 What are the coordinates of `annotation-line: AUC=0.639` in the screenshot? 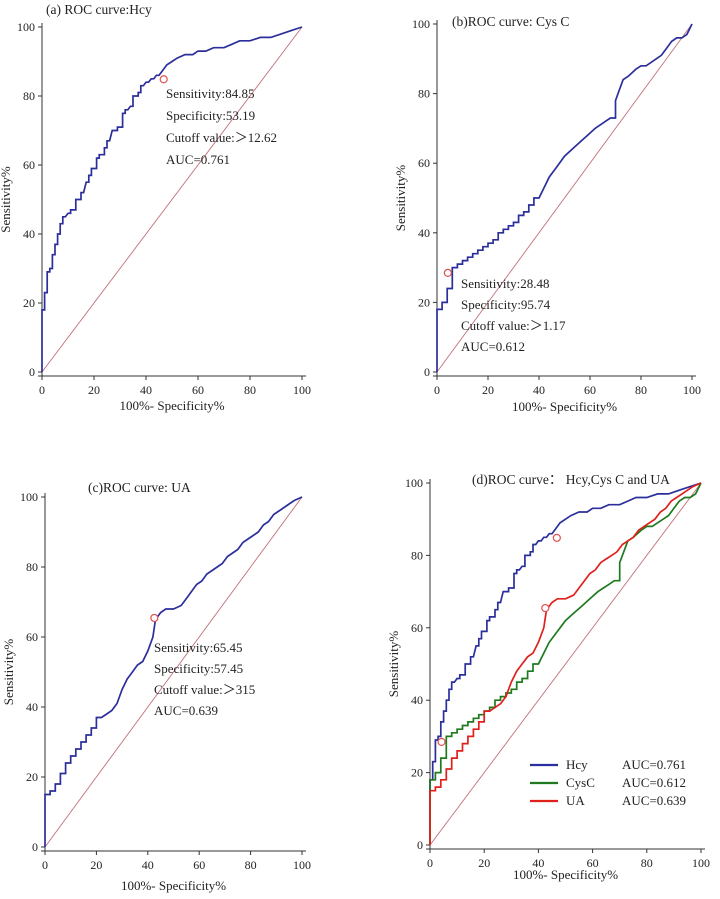 It's located at (186, 710).